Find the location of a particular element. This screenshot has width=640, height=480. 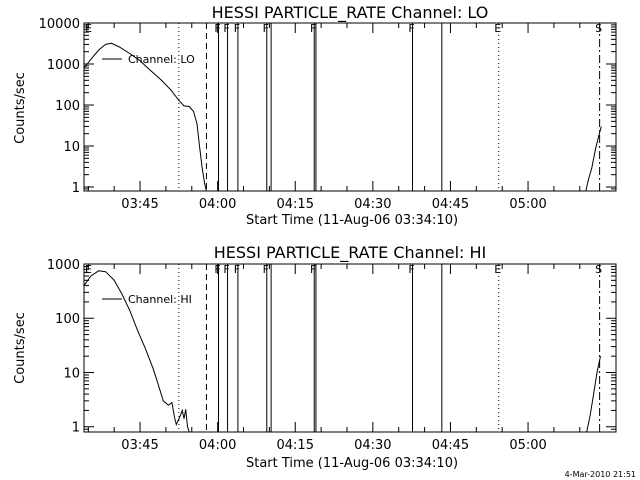

y-tick-label: 10000 is located at coordinates (59, 24).